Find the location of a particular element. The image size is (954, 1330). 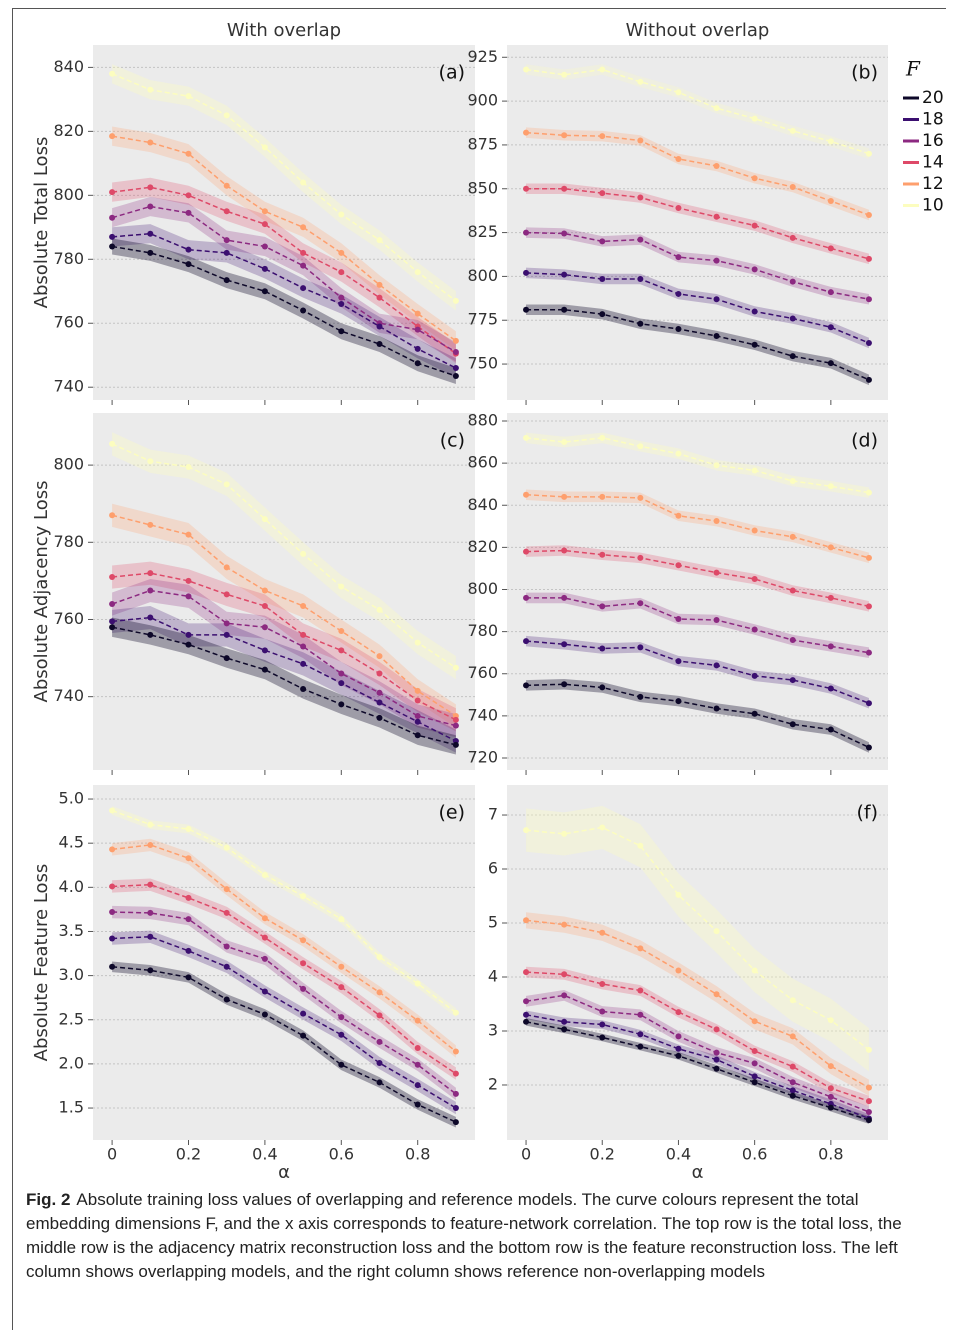

y-tick-label: 800 is located at coordinates (482, 275).